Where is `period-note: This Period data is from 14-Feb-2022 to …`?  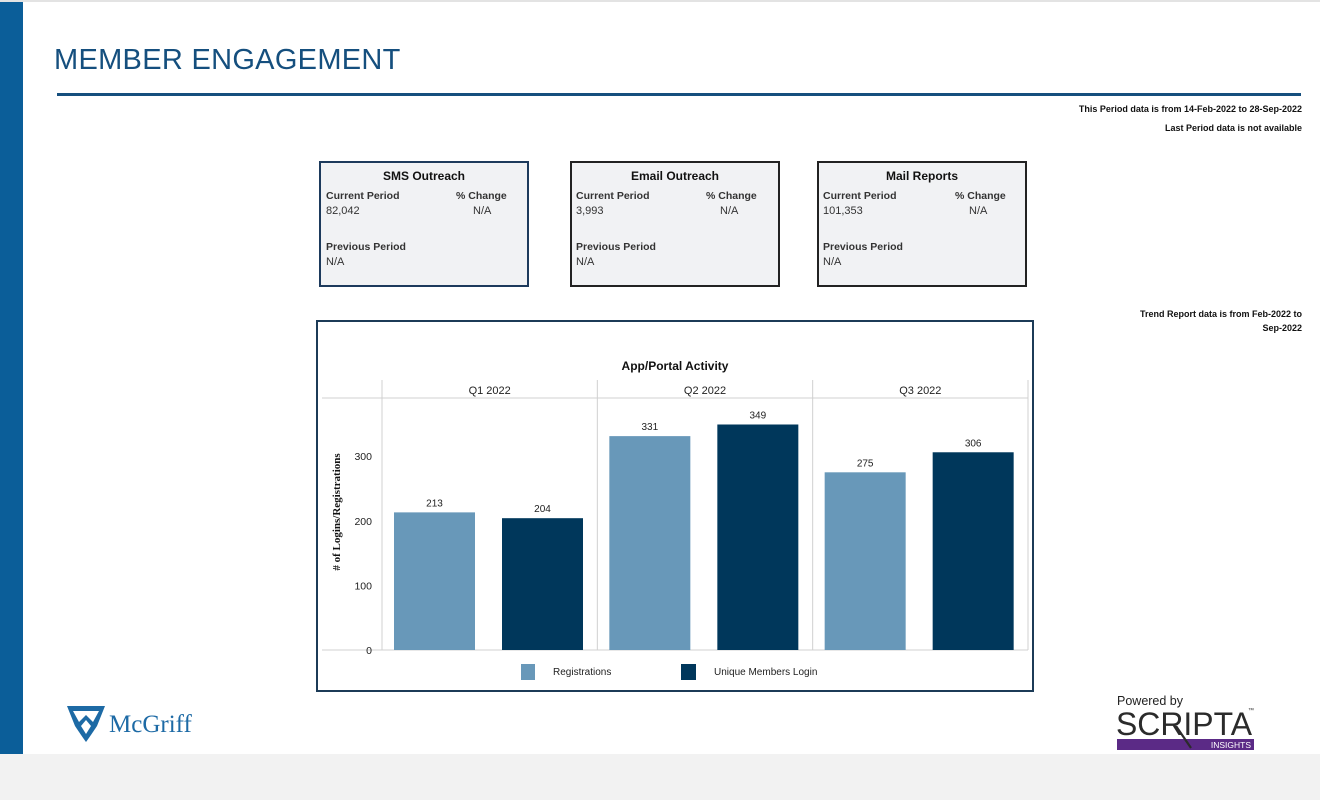
period-note: This Period data is from 14-Feb-2022 to … is located at coordinates (1190, 109).